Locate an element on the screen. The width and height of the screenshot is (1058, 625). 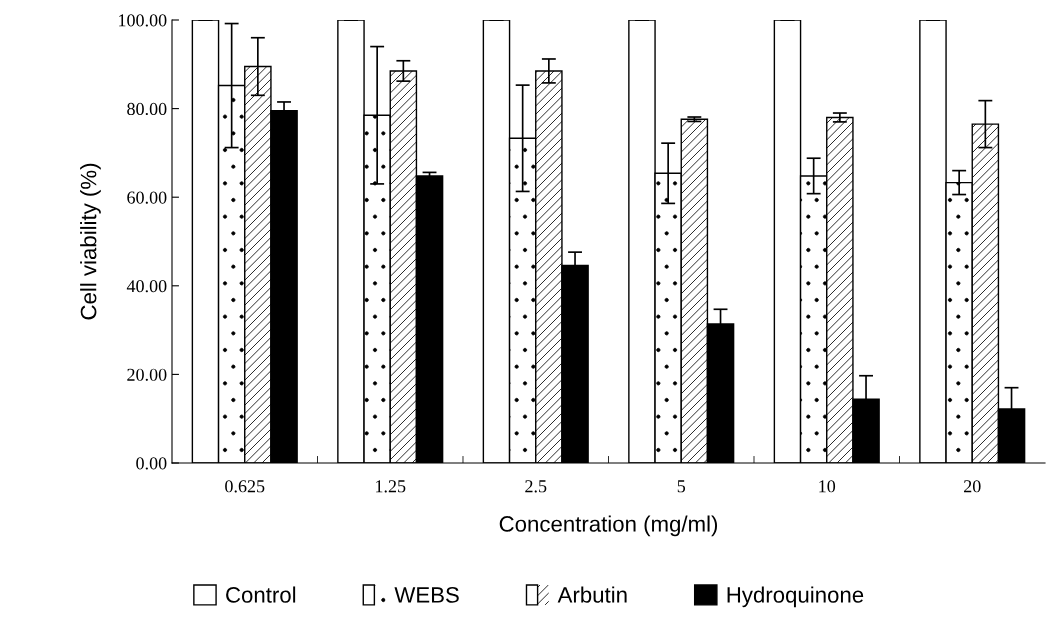
x-axis-title: Concentration (mg/ml) is located at coordinates (608, 526).